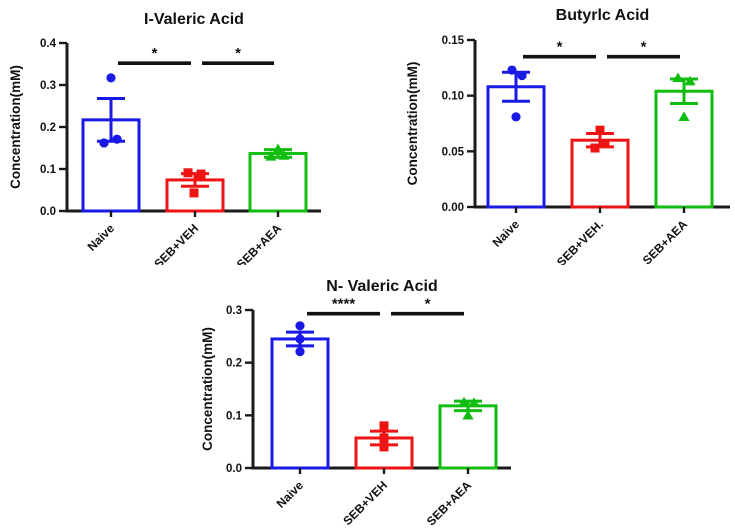  Describe the element at coordinates (344, 304) in the screenshot. I see `significance-label: ****` at that location.